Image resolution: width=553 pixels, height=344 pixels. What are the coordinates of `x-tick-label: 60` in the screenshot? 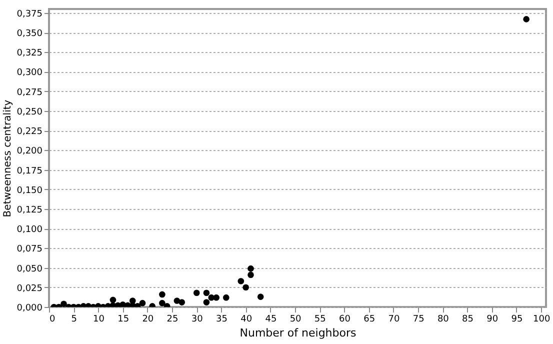 It's located at (345, 319).